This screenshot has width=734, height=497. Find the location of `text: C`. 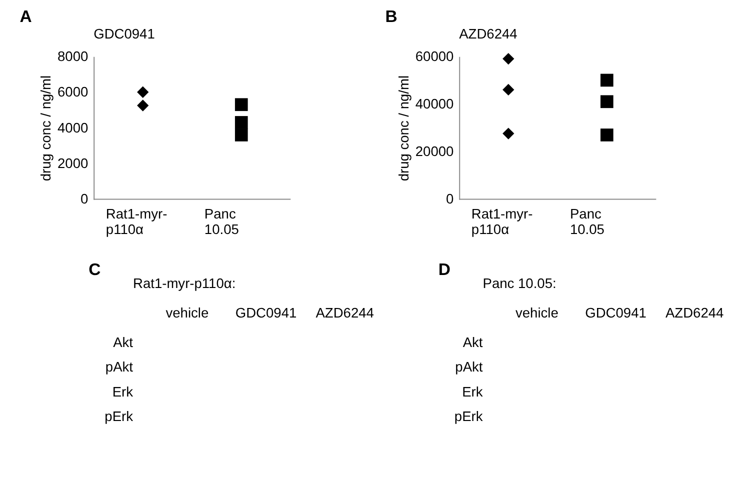

text: C is located at coordinates (94, 270).